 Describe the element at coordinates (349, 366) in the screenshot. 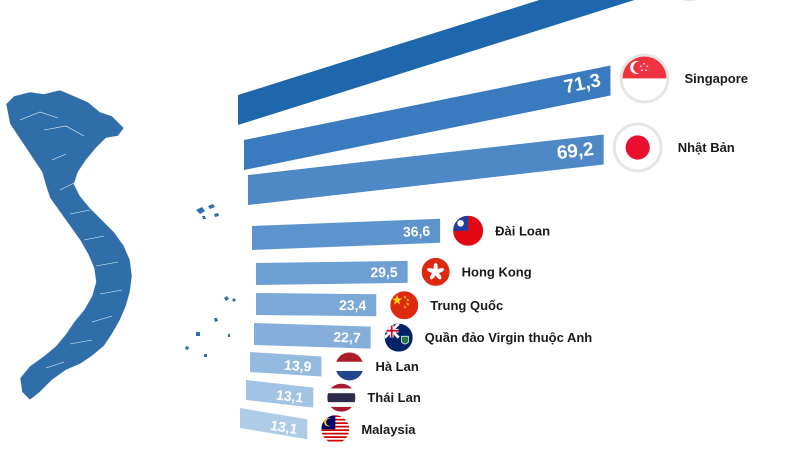

I see `netherlands-flag-icon` at that location.